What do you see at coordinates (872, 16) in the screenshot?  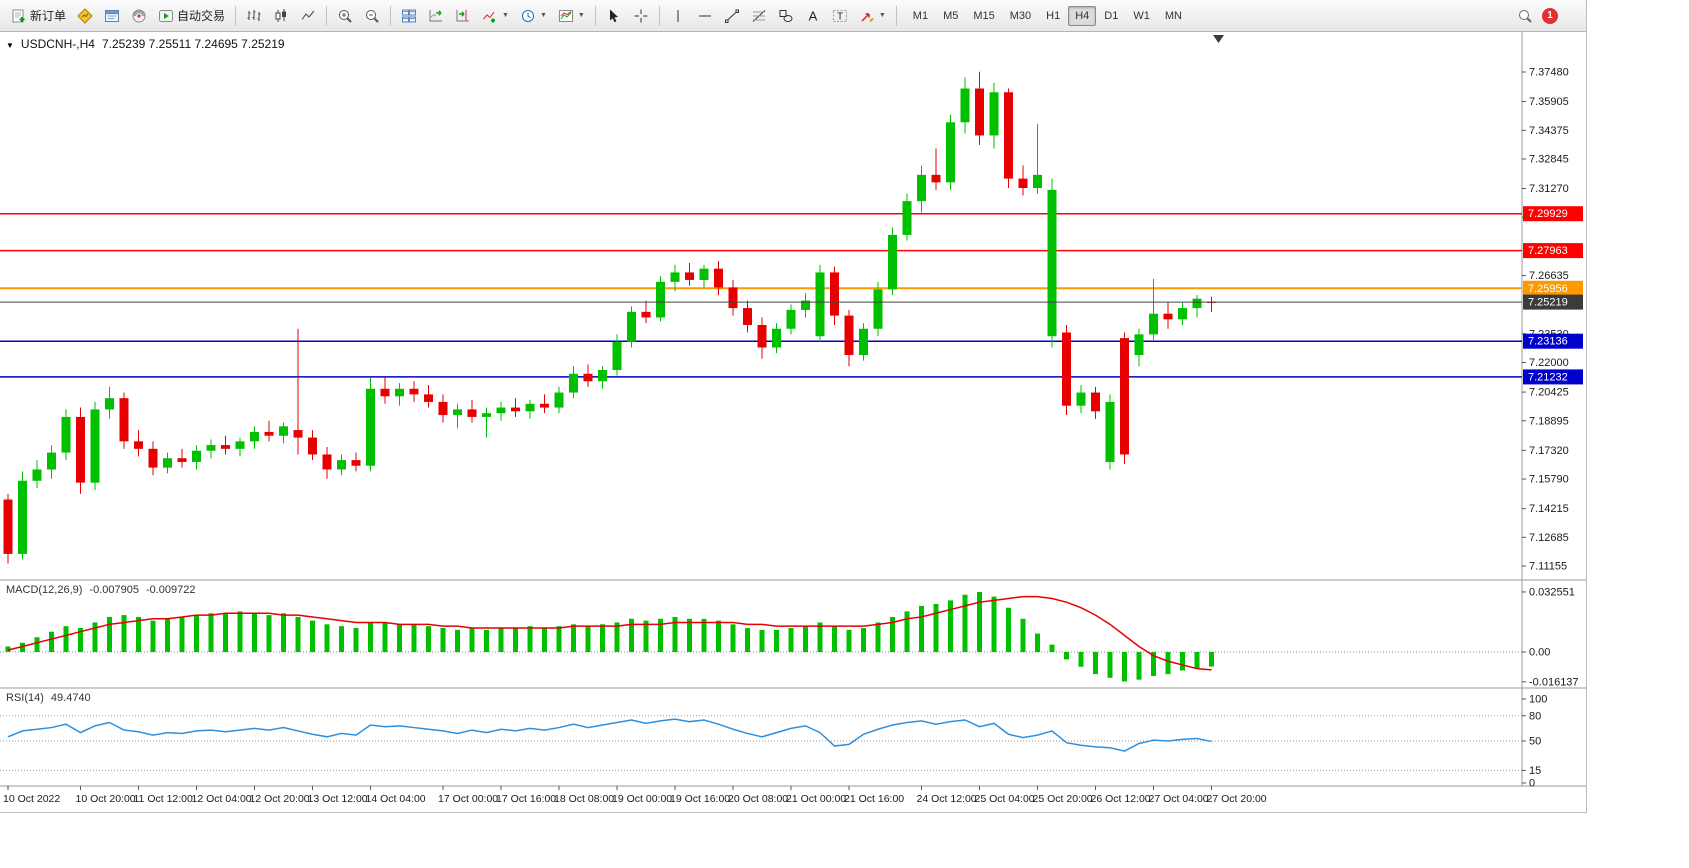 I see `arrows-button: ▼` at bounding box center [872, 16].